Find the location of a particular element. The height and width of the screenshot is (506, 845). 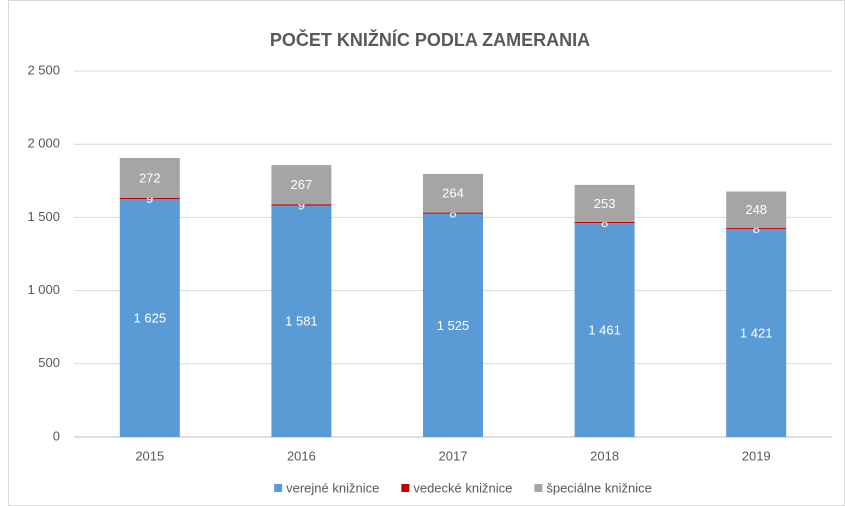

data-label: 1 625 is located at coordinates (150, 317).